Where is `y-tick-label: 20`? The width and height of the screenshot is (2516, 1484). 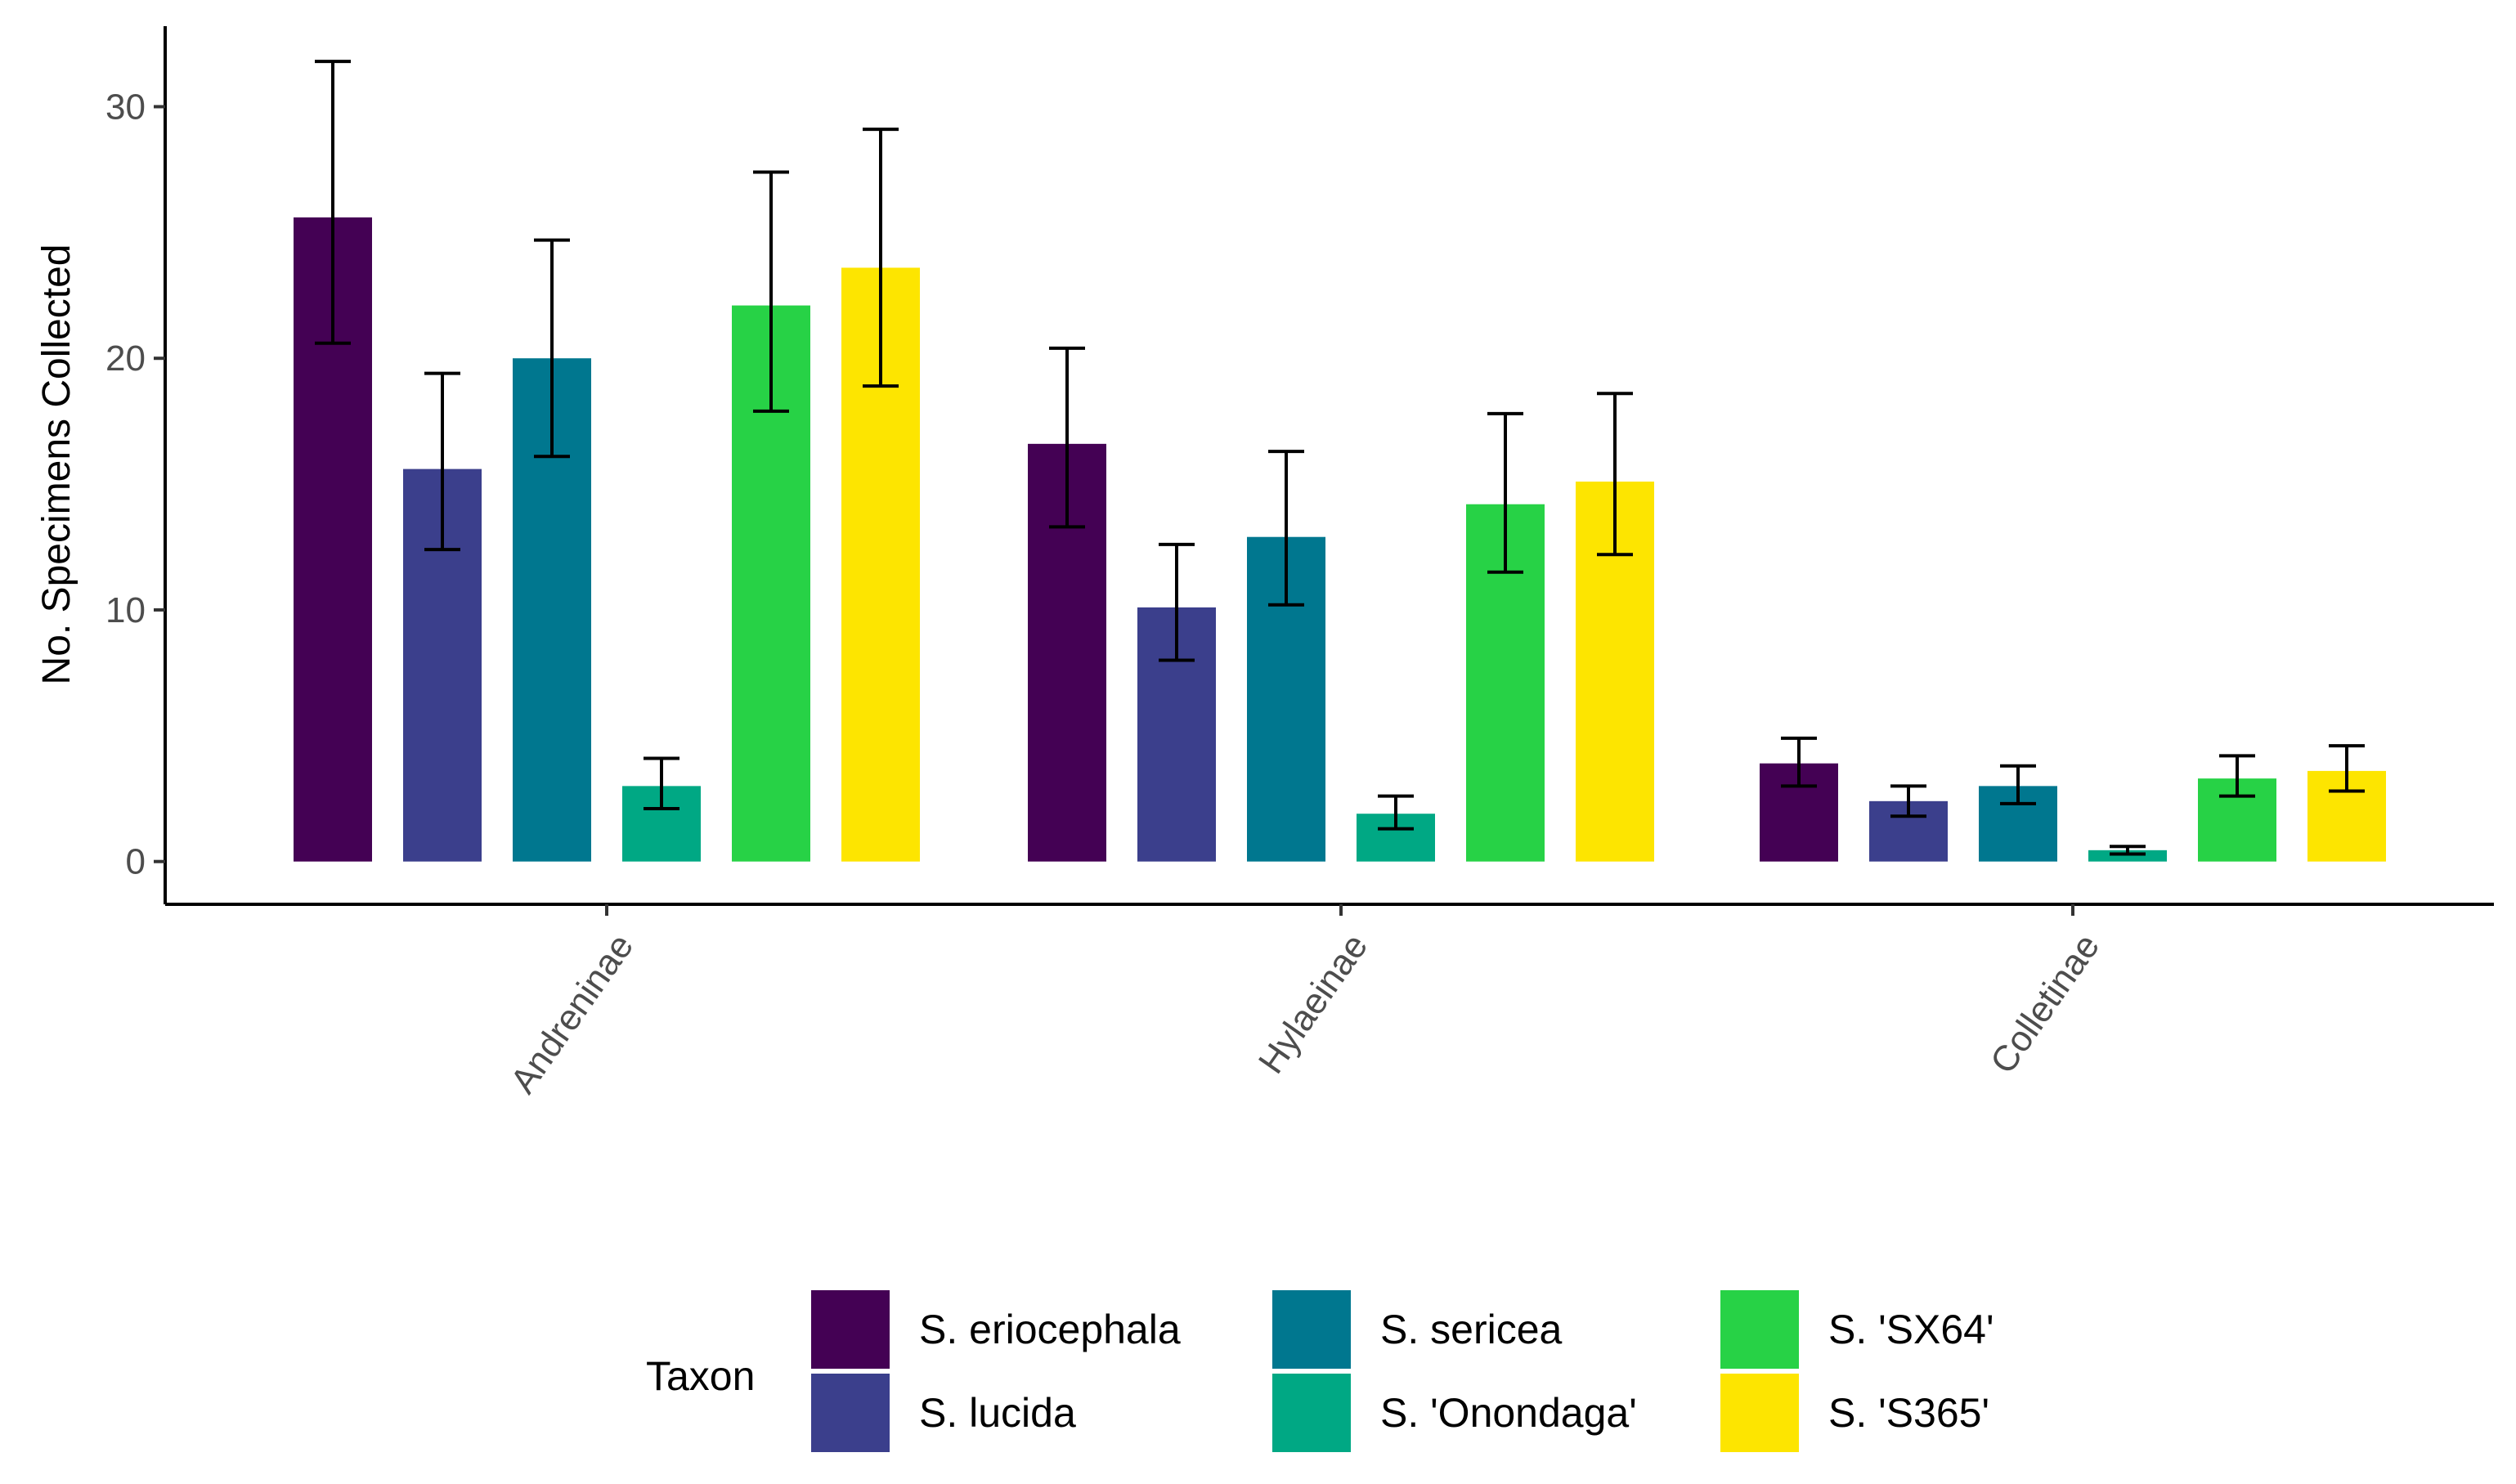
y-tick-label: 20 is located at coordinates (126, 358).